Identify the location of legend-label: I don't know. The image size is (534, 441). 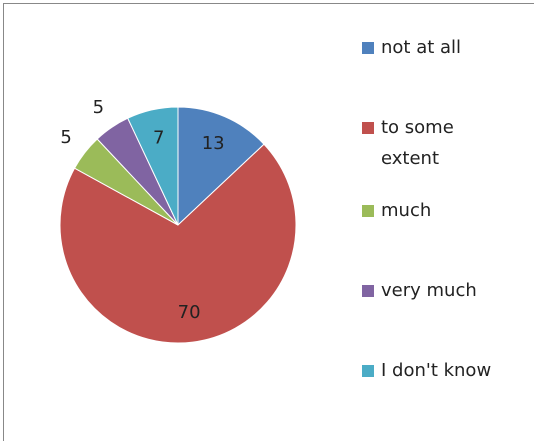
(436, 370).